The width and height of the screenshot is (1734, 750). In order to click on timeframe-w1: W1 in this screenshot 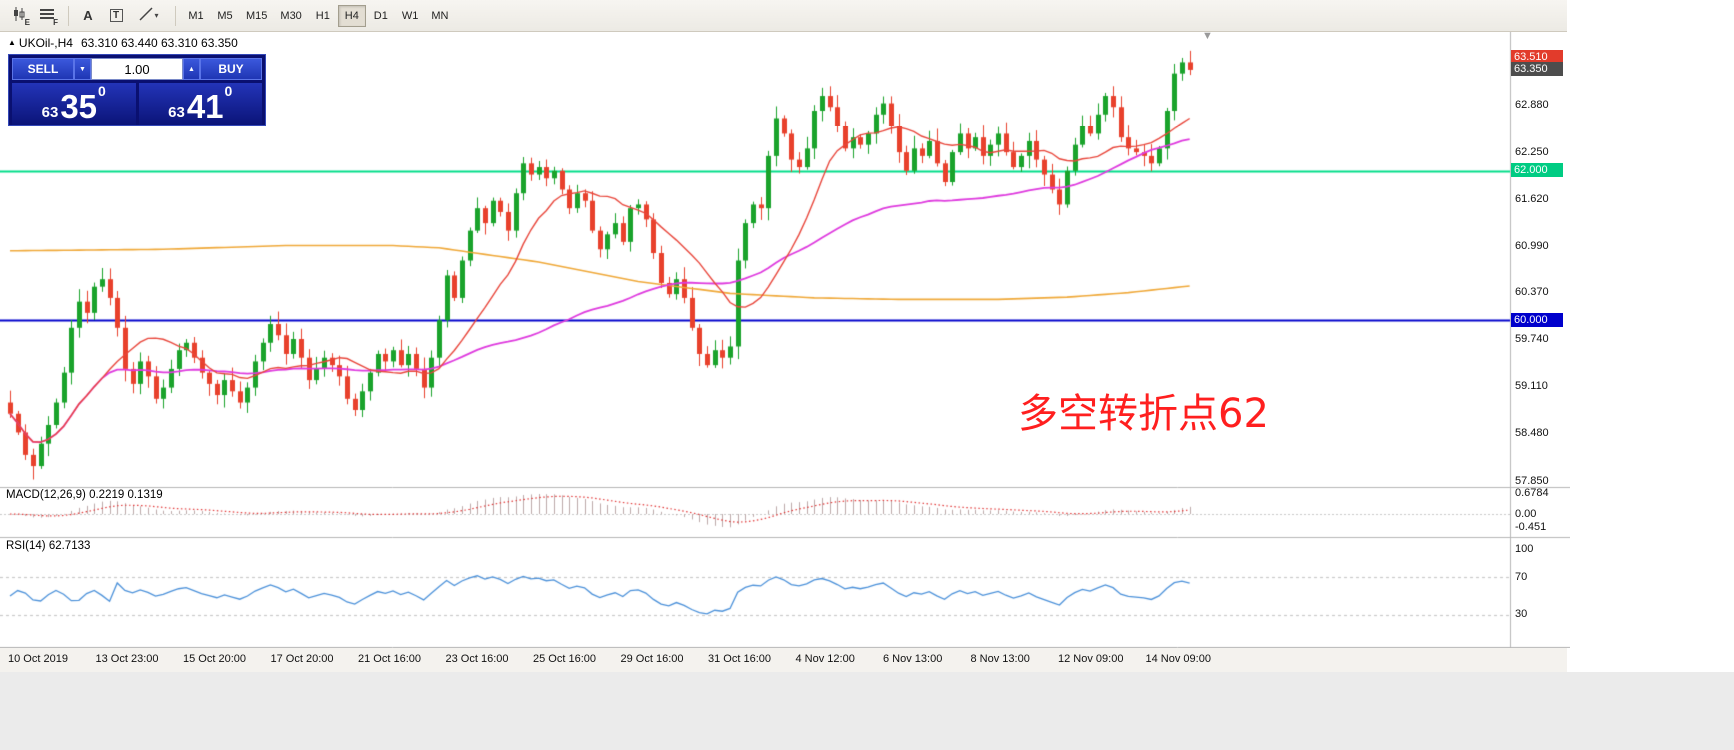, I will do `click(410, 16)`.